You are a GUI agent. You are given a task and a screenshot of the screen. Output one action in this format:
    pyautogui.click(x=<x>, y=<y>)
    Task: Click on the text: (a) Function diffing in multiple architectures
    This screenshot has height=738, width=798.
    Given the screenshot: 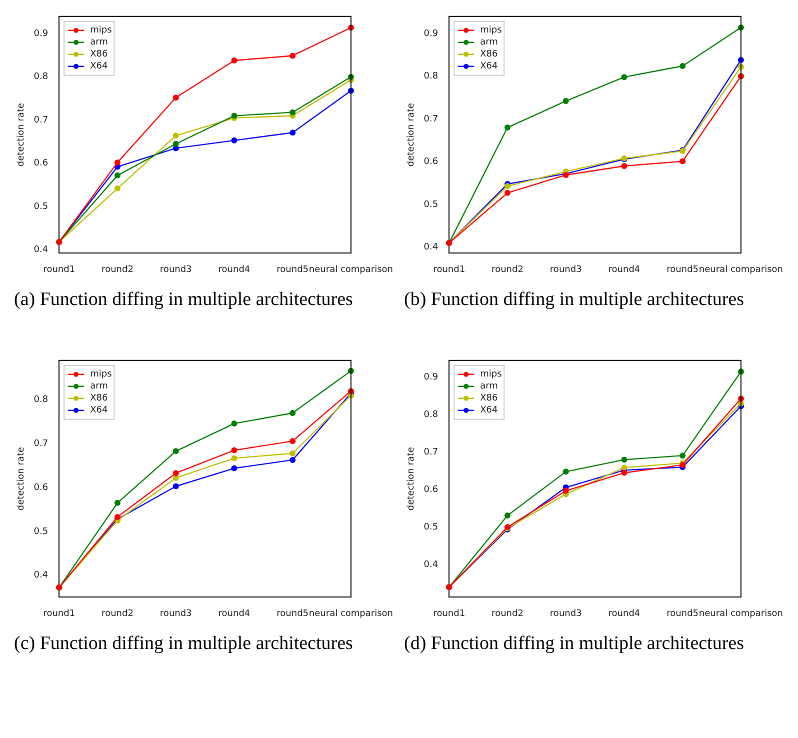 What is the action you would take?
    pyautogui.click(x=184, y=300)
    